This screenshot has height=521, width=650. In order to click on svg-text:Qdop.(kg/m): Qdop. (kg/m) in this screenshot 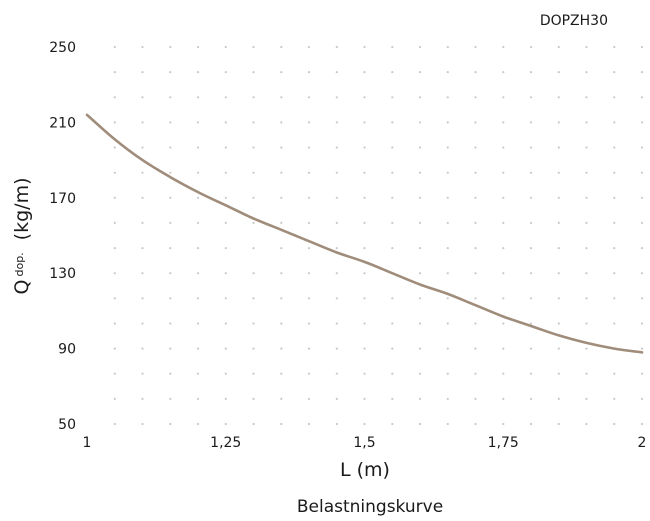, I will do `click(22, 236)`.